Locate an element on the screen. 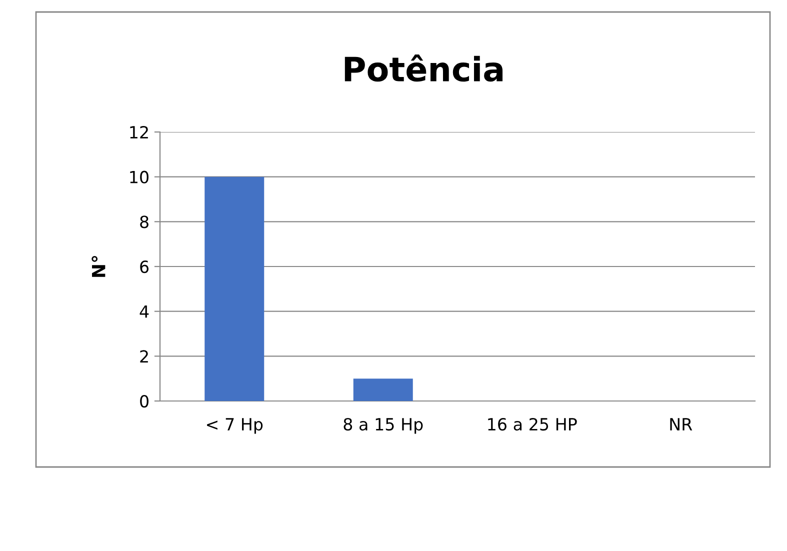  chart-title: Potência is located at coordinates (423, 68).